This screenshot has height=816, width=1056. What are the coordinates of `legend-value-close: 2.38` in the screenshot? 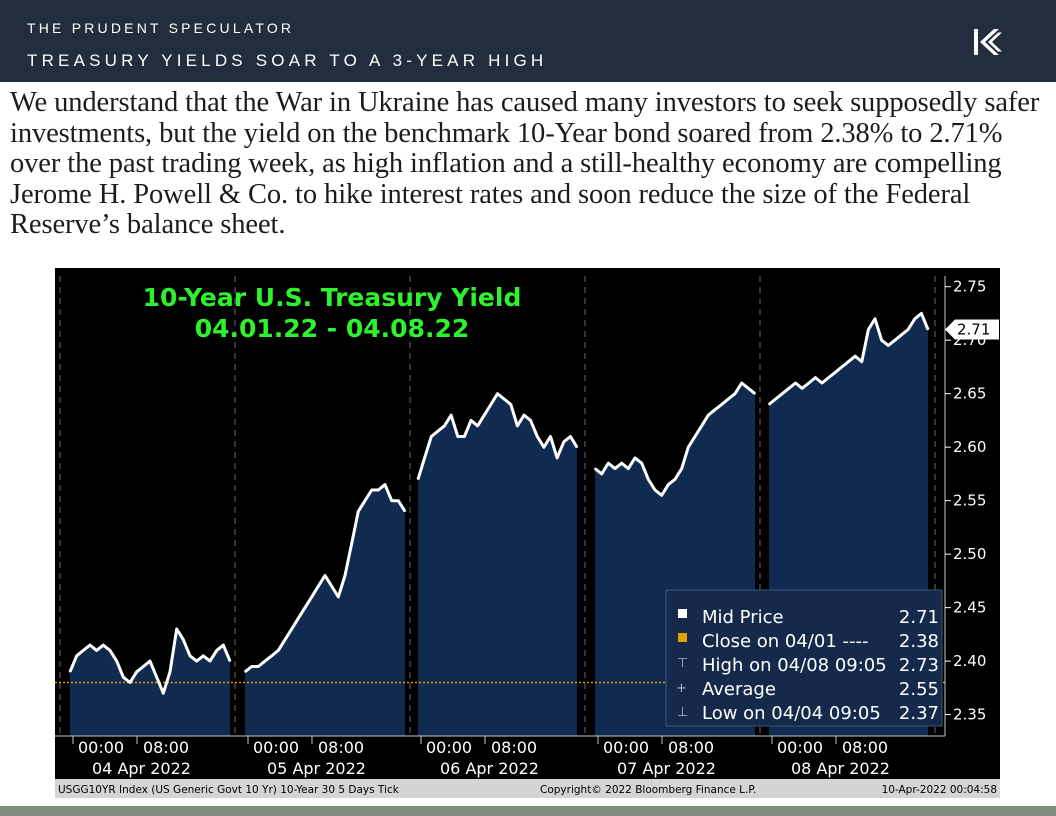 It's located at (919, 641).